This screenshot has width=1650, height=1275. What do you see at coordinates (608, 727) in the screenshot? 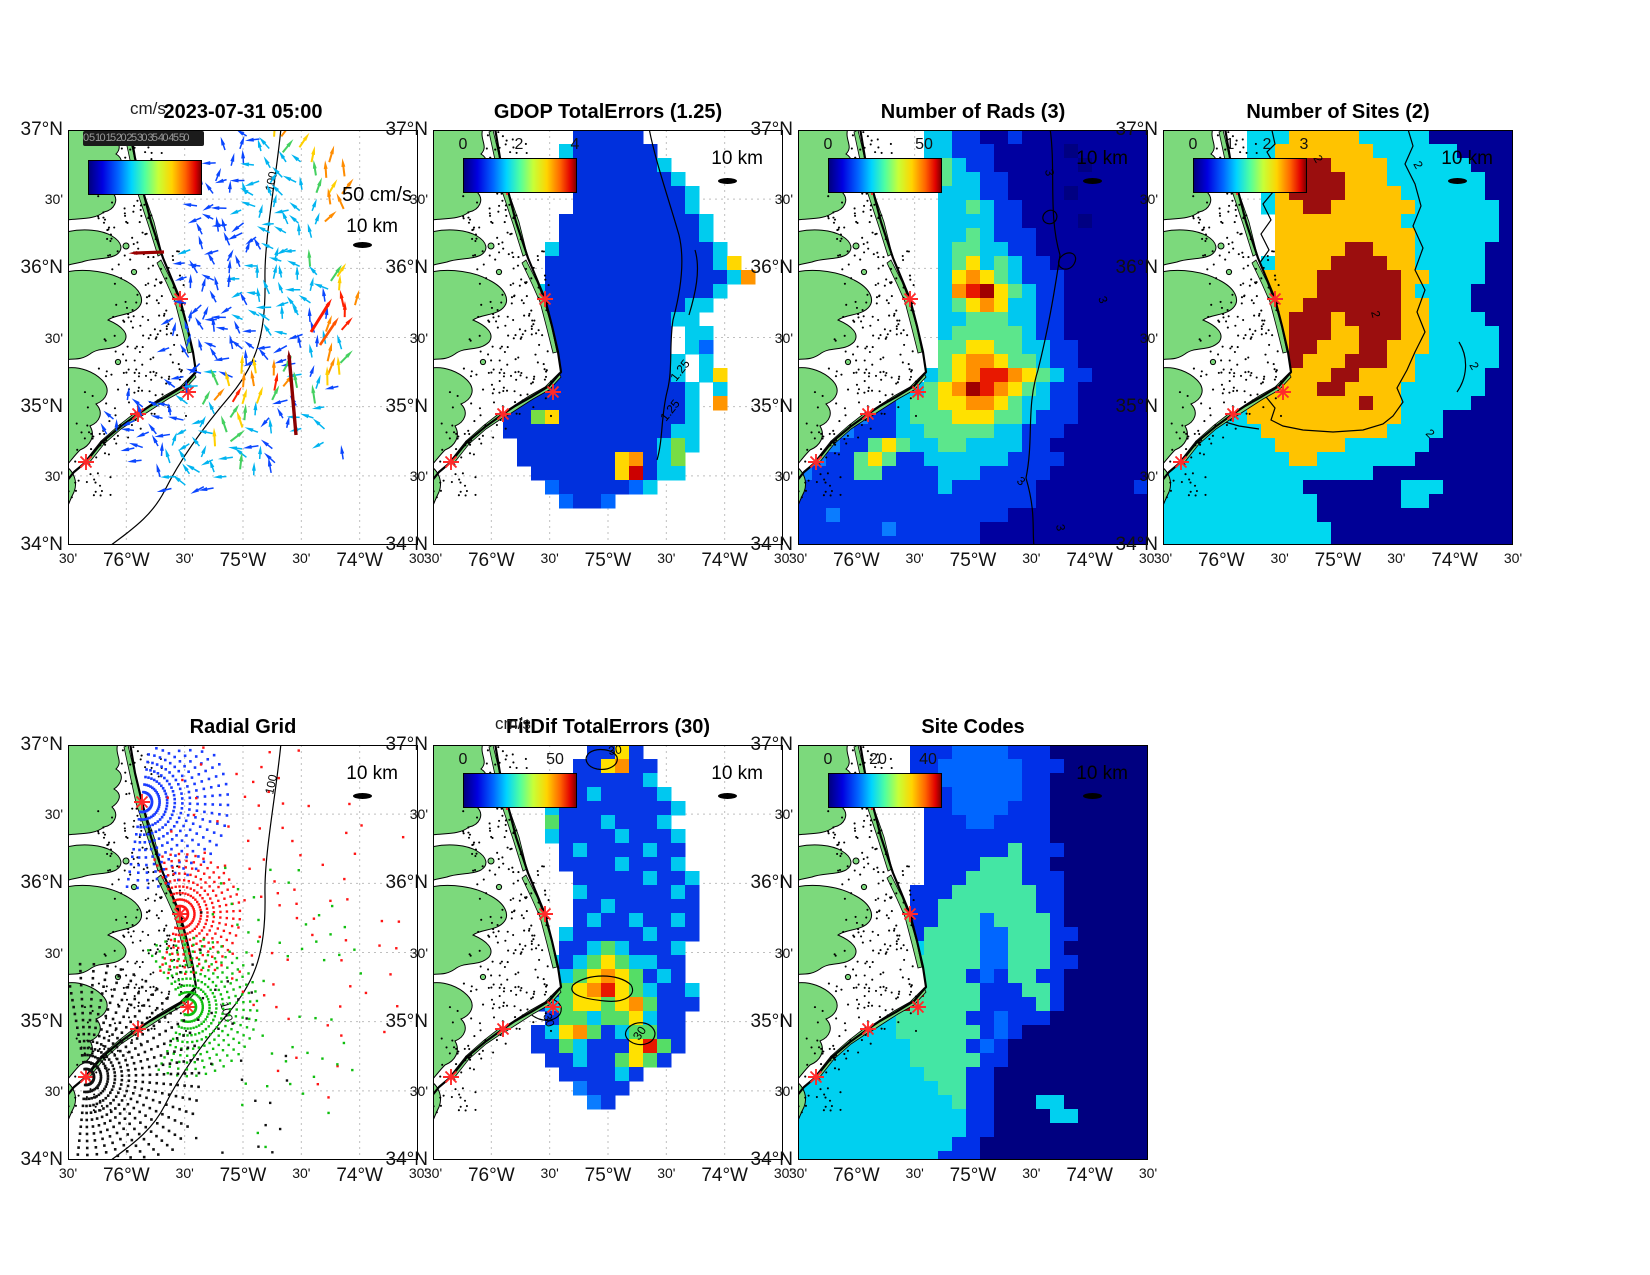
I see `panel-title: FitDif TotalErrors (30)` at bounding box center [608, 727].